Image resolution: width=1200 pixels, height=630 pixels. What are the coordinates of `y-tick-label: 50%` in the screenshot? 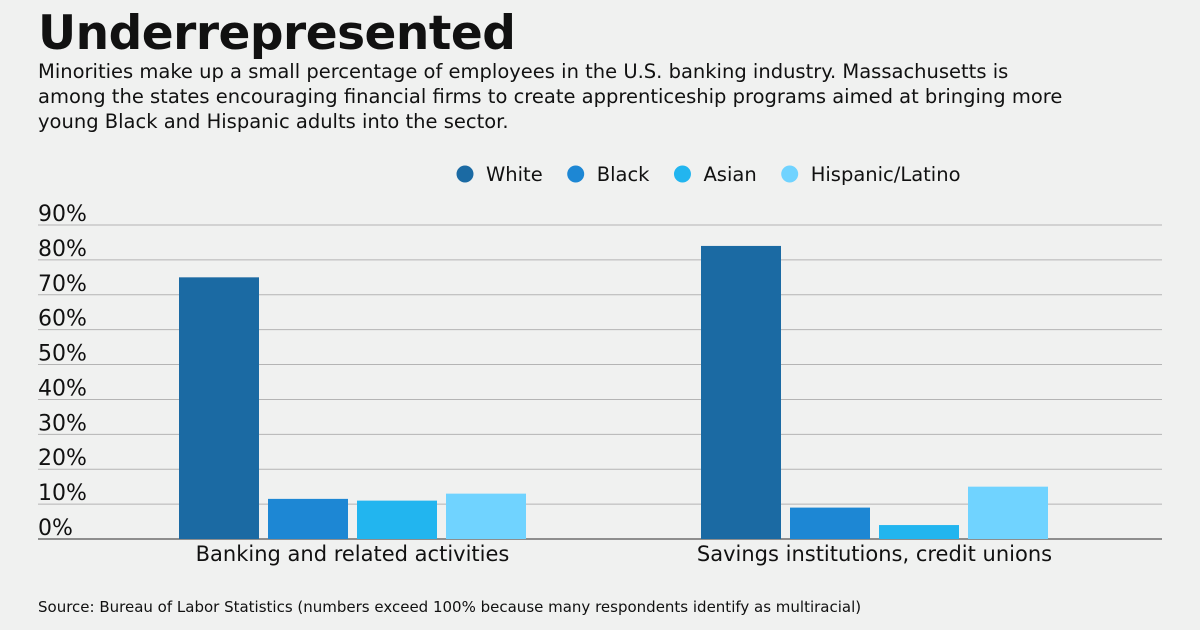 It's located at (62, 354).